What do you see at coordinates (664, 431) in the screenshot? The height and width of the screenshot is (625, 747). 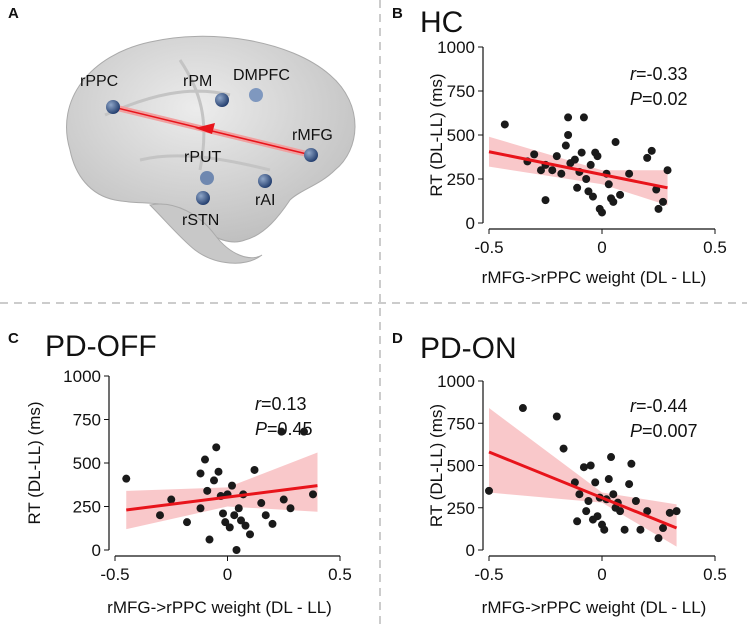 I see `annotation: P=0.007` at bounding box center [664, 431].